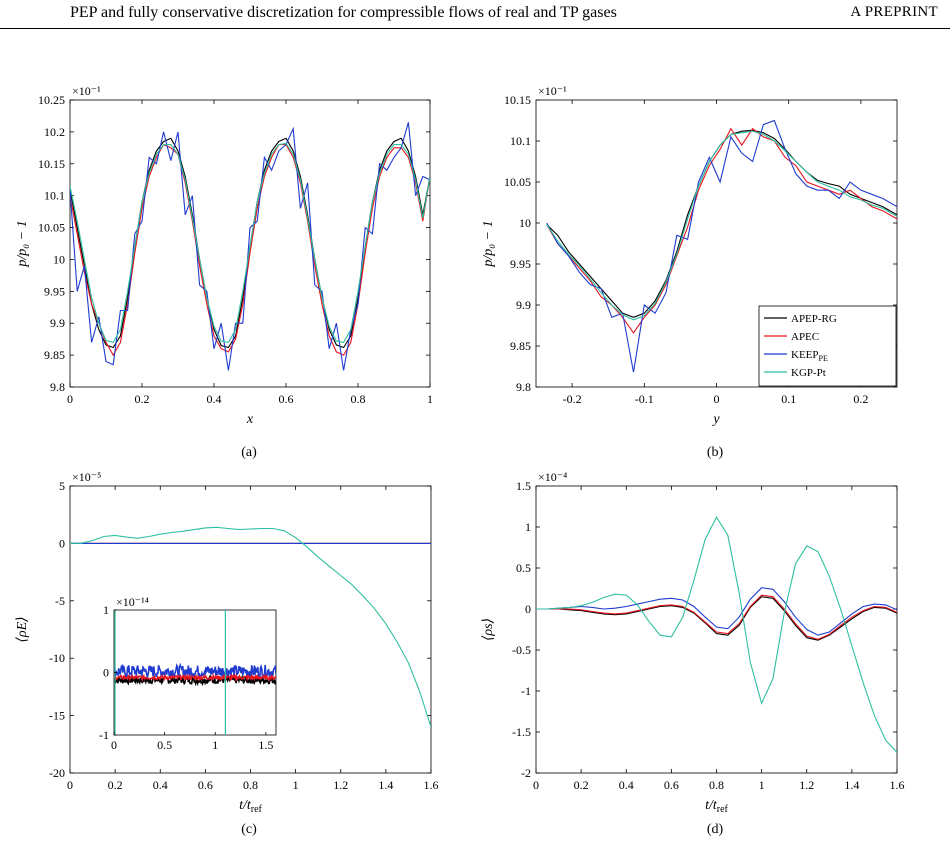 Image resolution: width=950 pixels, height=848 pixels. Describe the element at coordinates (721, 225) in the screenshot. I see `series-line-b-kgp-pt` at that location.